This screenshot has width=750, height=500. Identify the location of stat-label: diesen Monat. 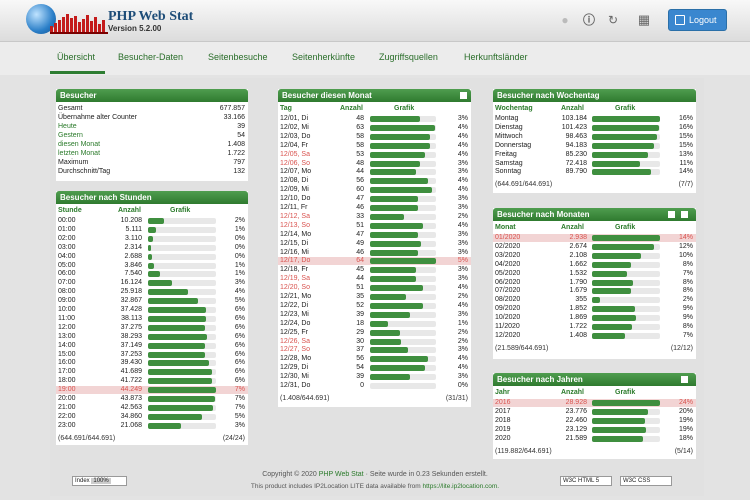
(79, 144).